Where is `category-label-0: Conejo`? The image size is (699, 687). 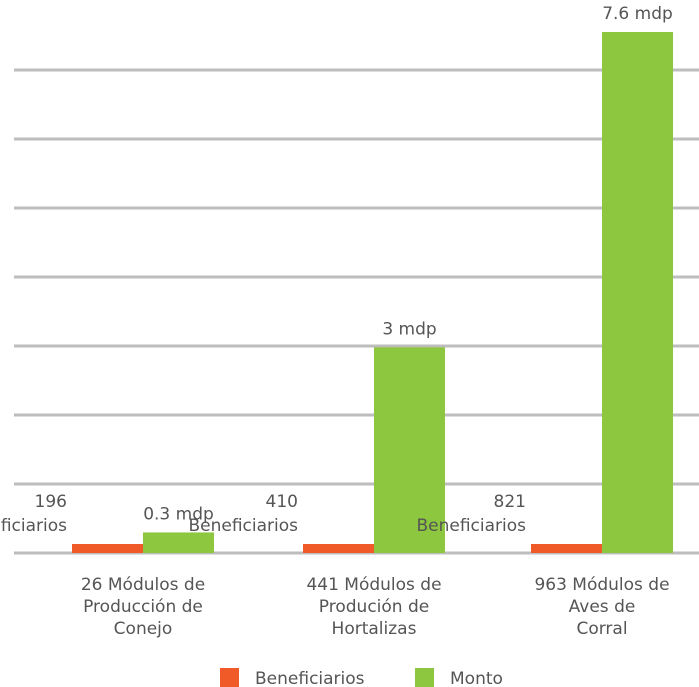 category-label-0: Conejo is located at coordinates (143, 629).